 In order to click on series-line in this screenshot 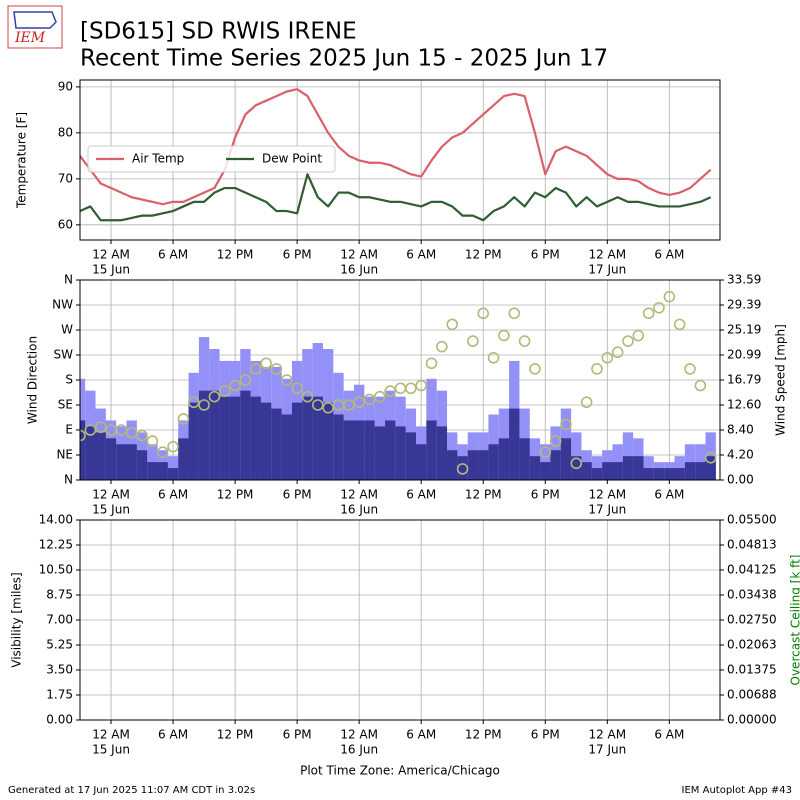, I will do `click(396, 197)`.